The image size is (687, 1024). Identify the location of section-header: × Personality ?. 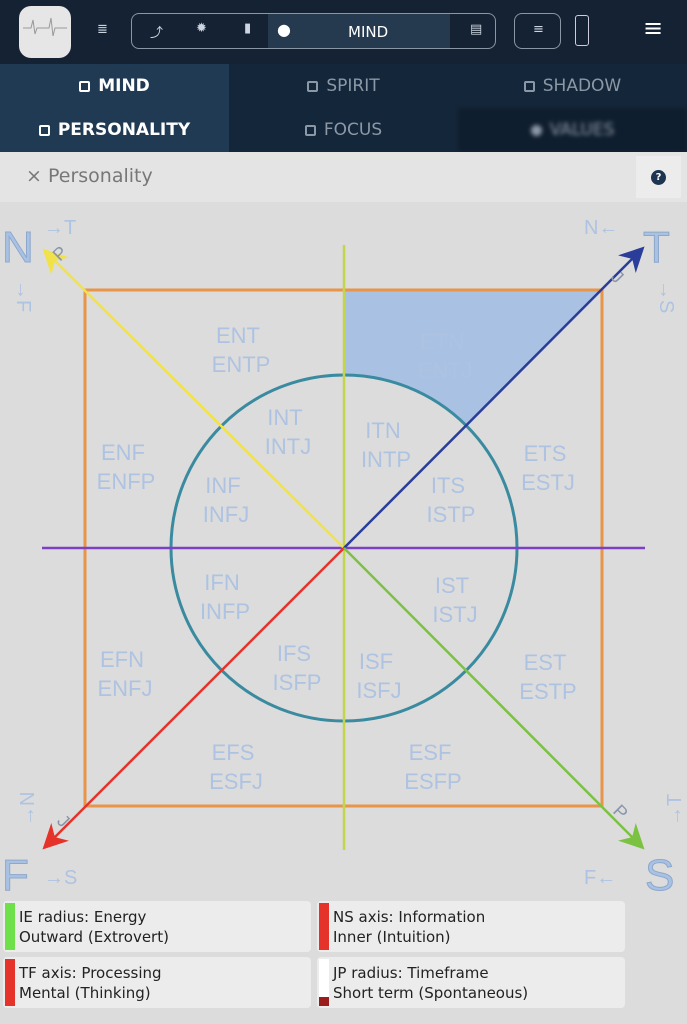
(343, 177).